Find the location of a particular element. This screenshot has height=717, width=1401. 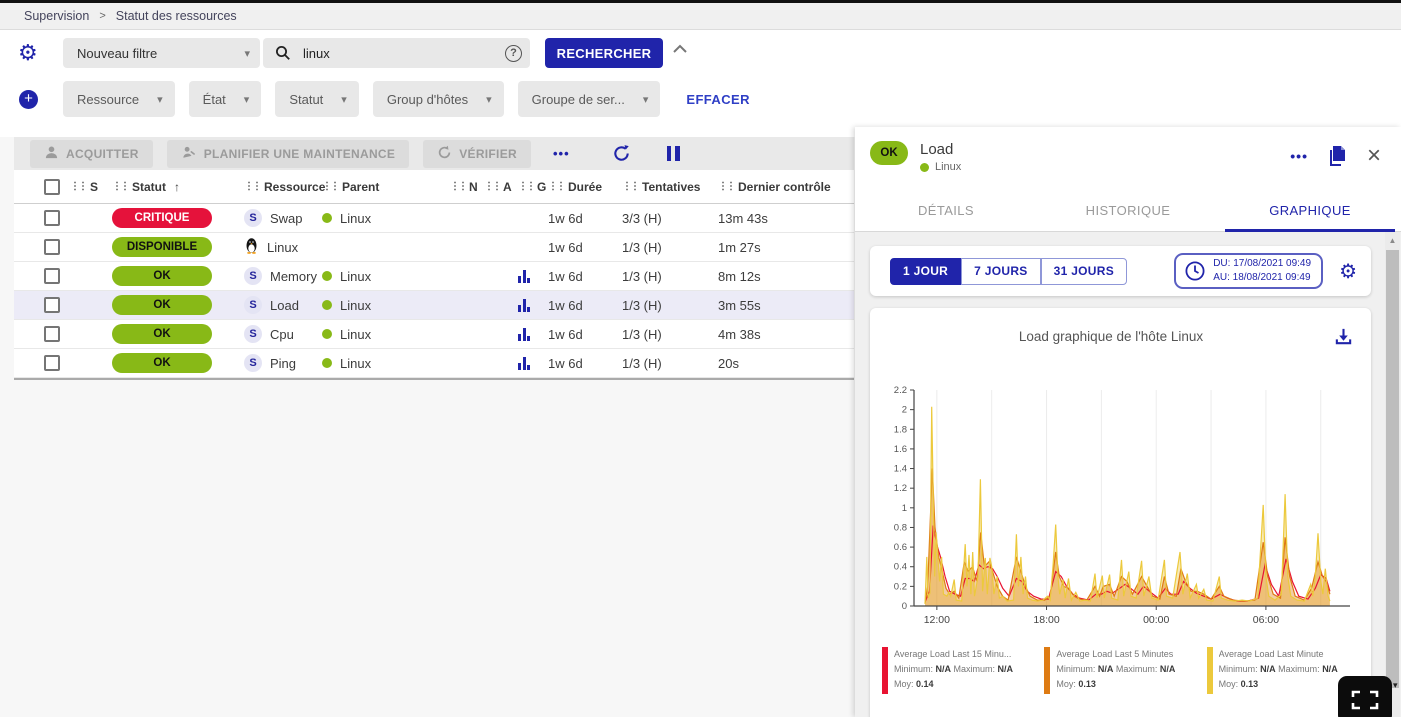

col-graph: G is located at coordinates (542, 186).